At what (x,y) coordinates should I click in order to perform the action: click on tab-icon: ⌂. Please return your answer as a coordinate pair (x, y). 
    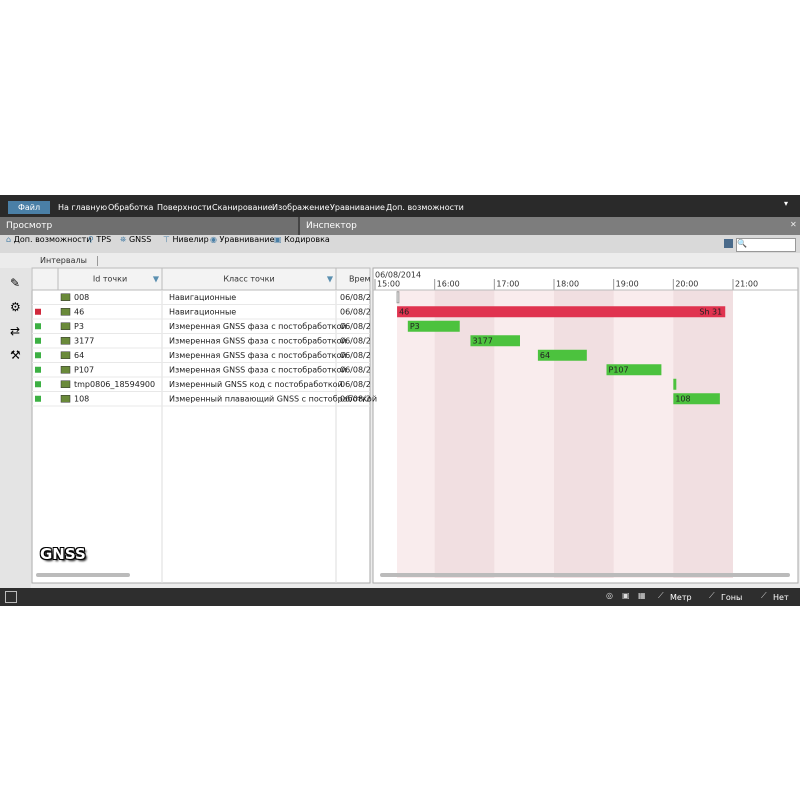
    Looking at the image, I should click on (10, 239).